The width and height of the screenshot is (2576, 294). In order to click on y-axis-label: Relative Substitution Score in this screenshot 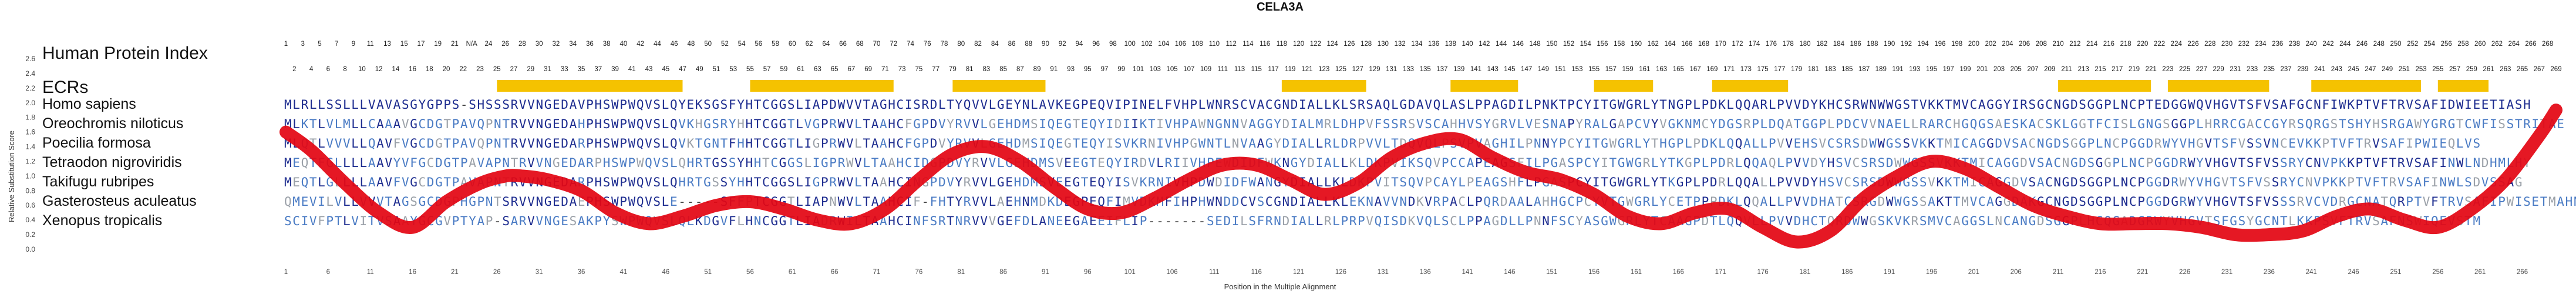, I will do `click(11, 176)`.